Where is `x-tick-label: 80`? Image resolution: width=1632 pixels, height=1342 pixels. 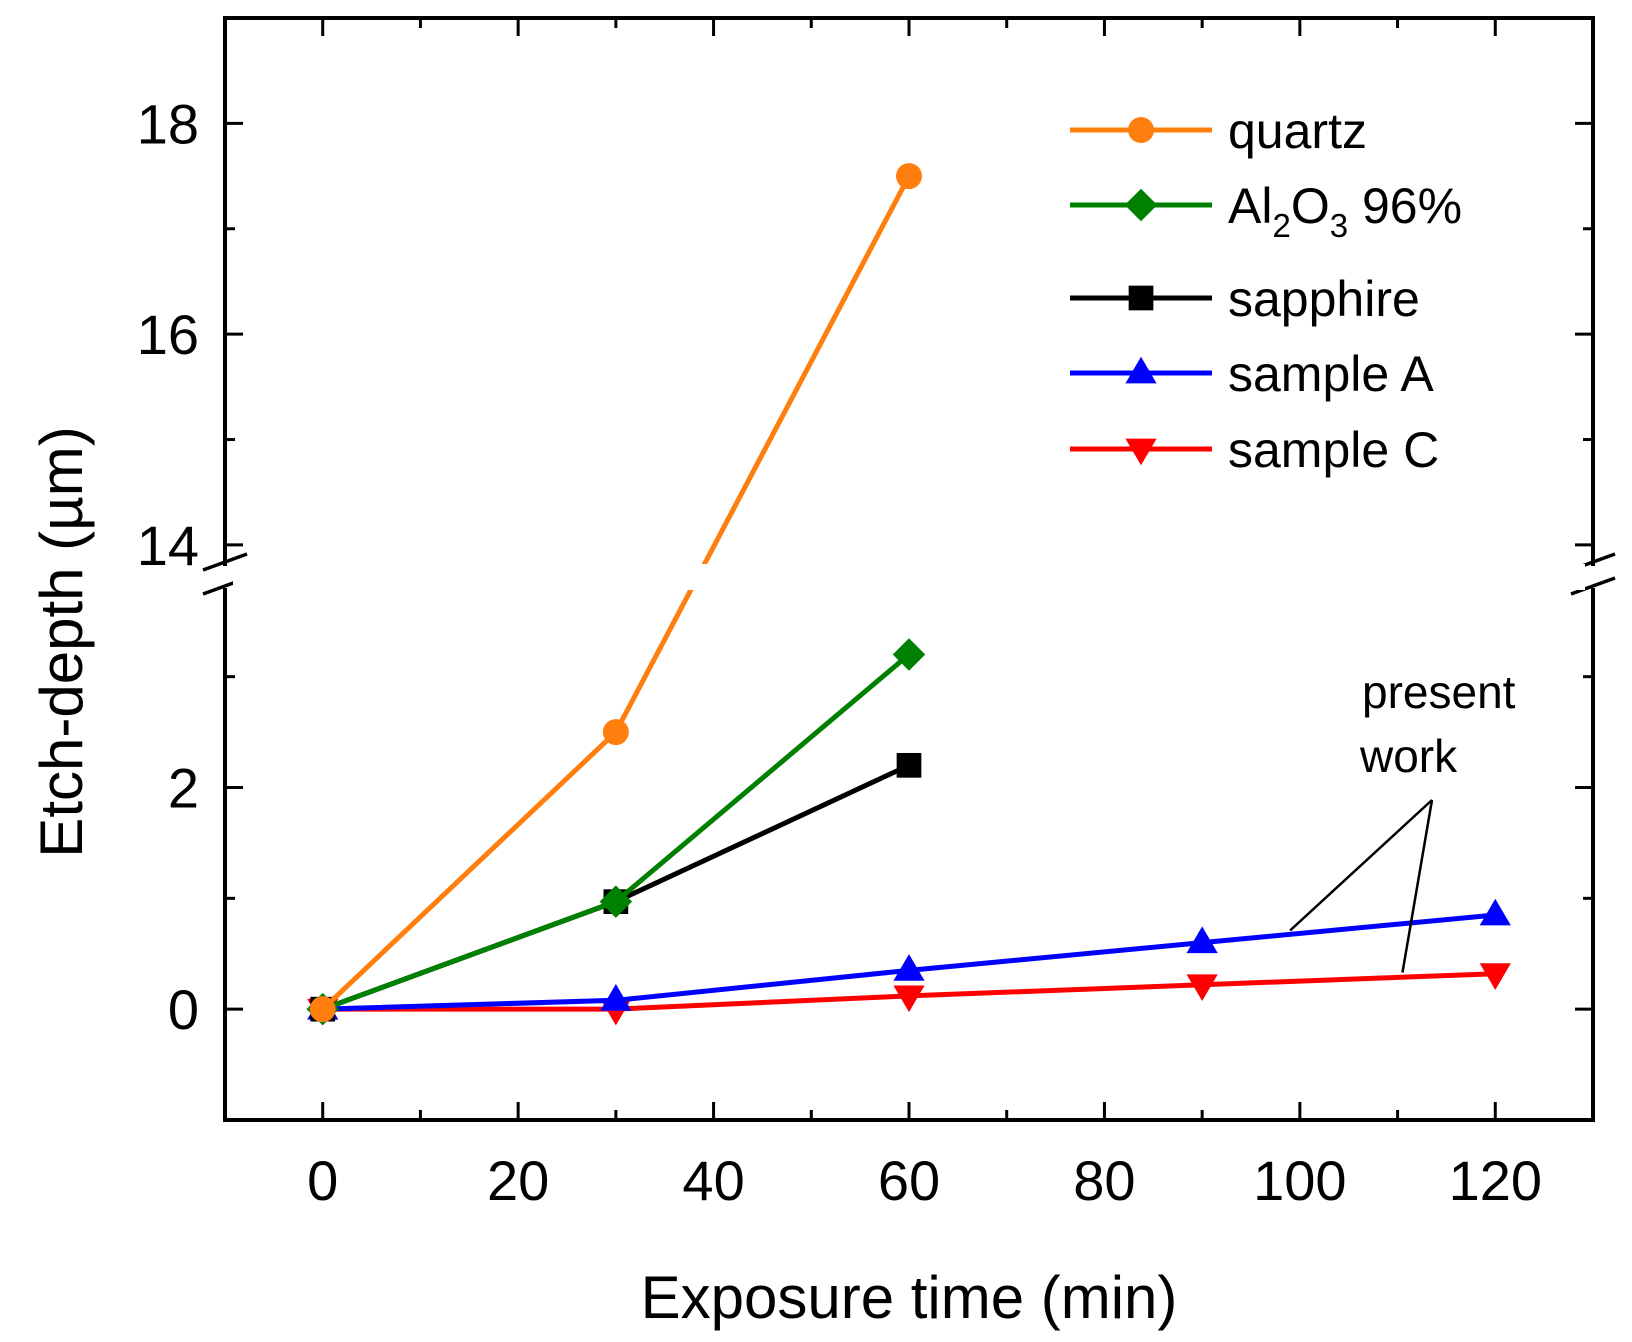 x-tick-label: 80 is located at coordinates (1104, 1180).